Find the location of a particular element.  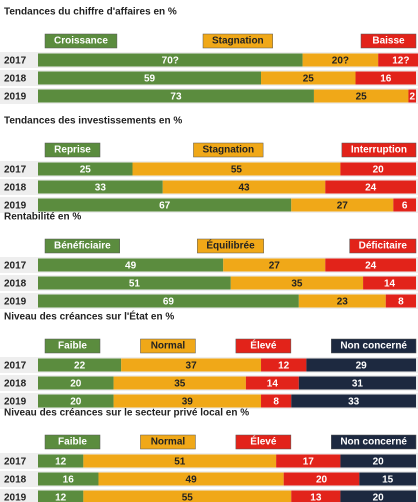

data-label: 17 is located at coordinates (309, 462).